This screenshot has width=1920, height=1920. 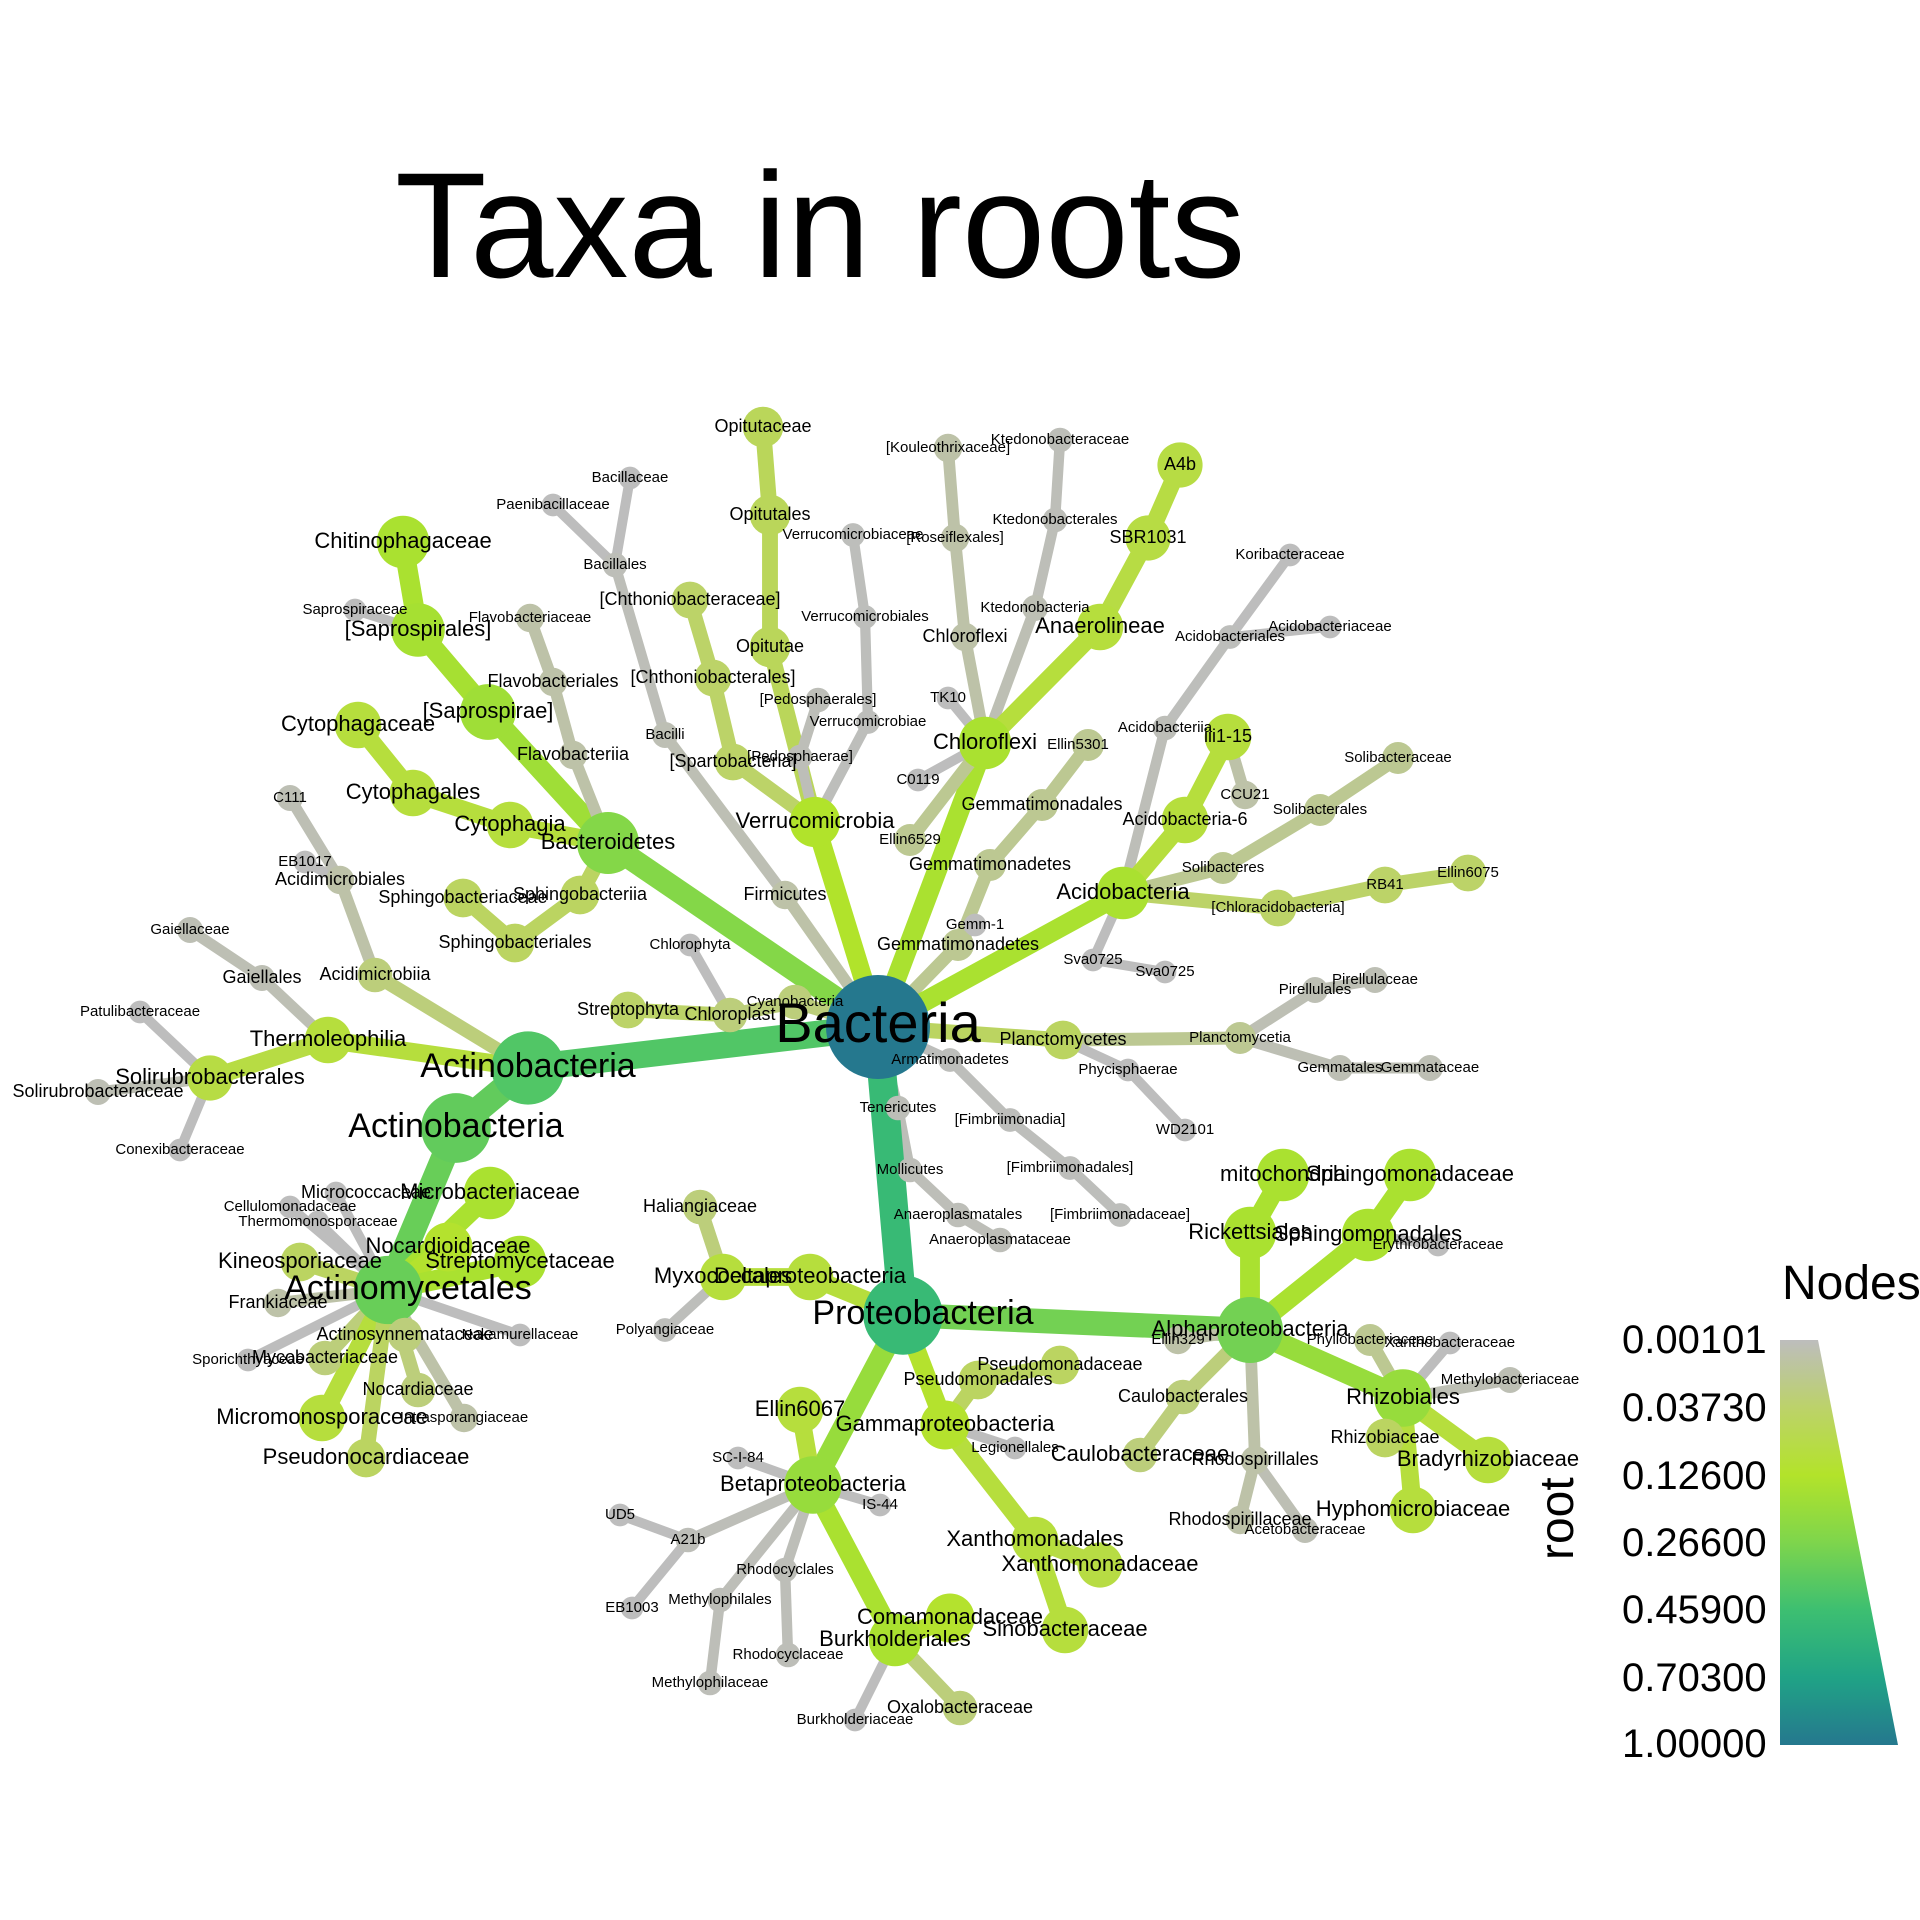 I want to click on node-label: Gemmatimonadetes, so click(x=958, y=944).